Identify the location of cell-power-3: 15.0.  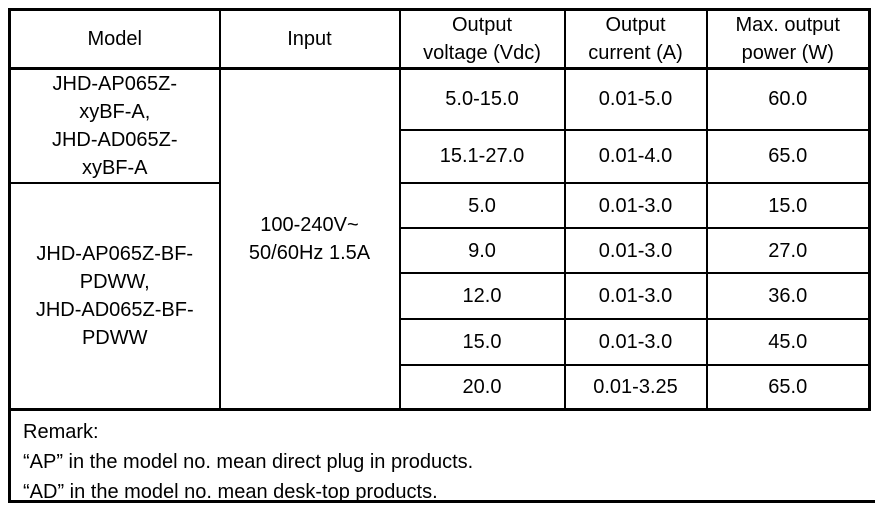
(788, 205).